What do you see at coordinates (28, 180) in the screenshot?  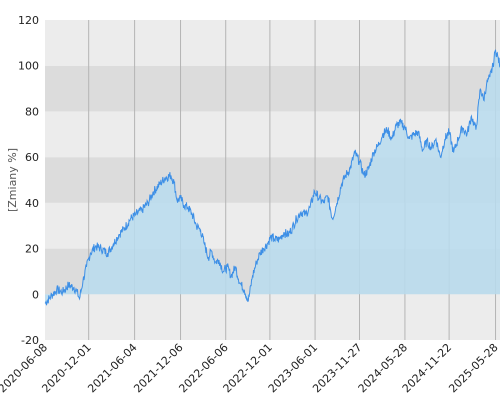 I see `y-axis-ticks: -20 0 20 40 60 80 100 120` at bounding box center [28, 180].